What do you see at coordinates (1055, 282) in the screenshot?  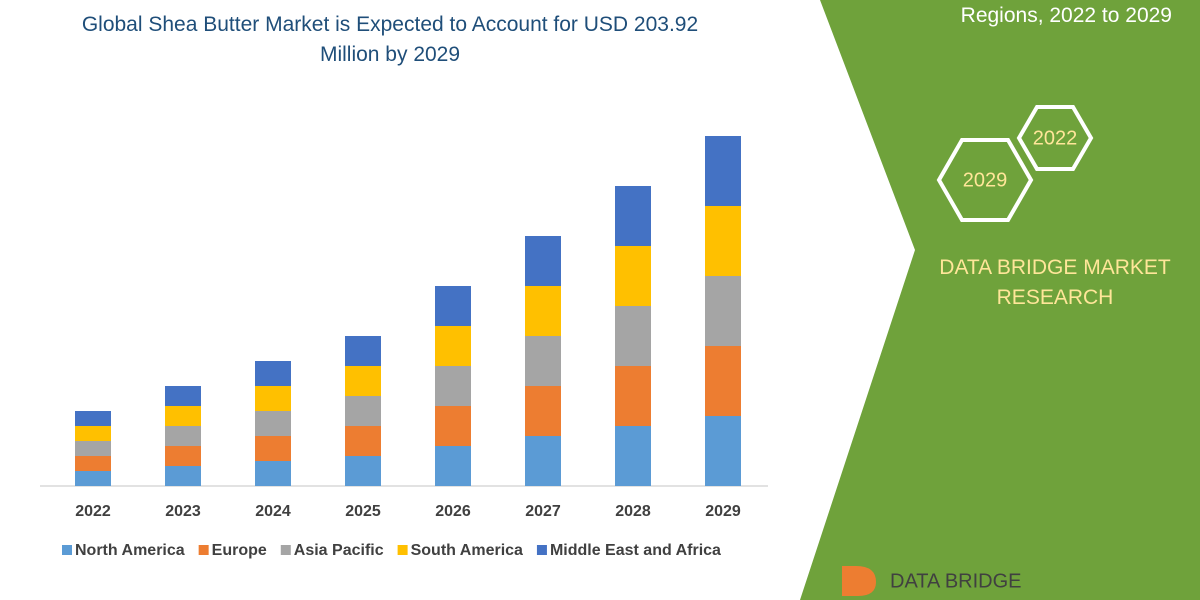 I see `brand-name: DATA BRIDGE MARKET RESEARCH` at bounding box center [1055, 282].